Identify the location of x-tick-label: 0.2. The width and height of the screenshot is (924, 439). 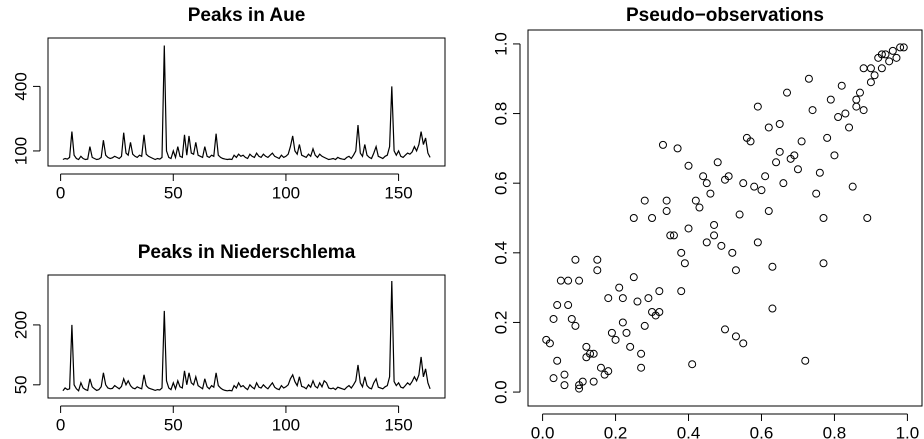
(616, 431).